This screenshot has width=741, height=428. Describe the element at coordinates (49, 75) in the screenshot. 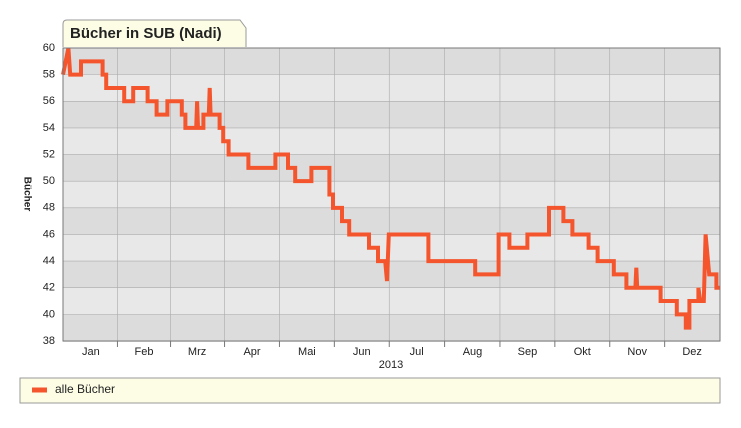

I see `y-tick-label: 58` at that location.